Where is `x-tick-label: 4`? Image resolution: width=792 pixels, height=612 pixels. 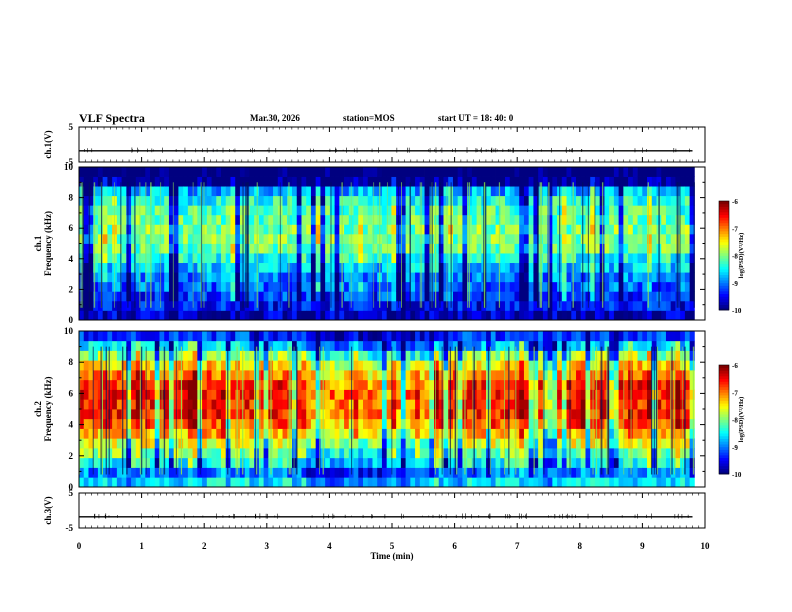 x-tick-label: 4 is located at coordinates (329, 546).